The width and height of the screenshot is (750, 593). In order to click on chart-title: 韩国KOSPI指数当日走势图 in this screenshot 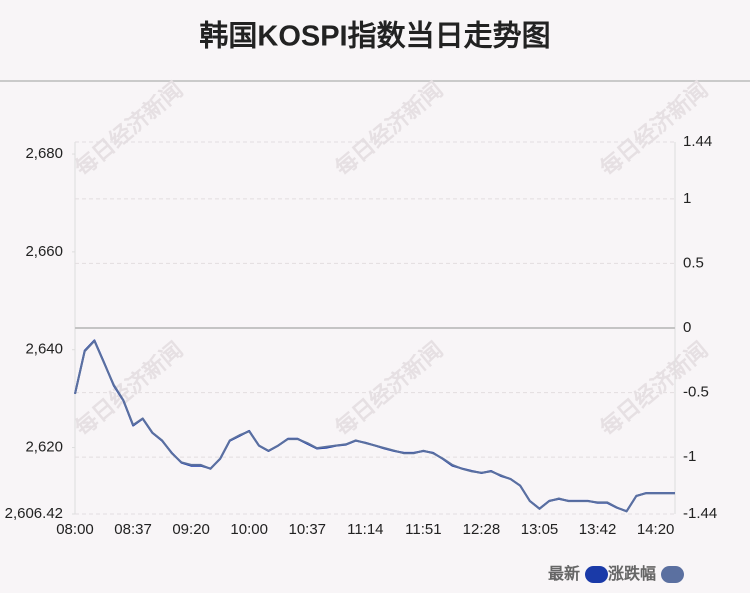, I will do `click(374, 36)`.